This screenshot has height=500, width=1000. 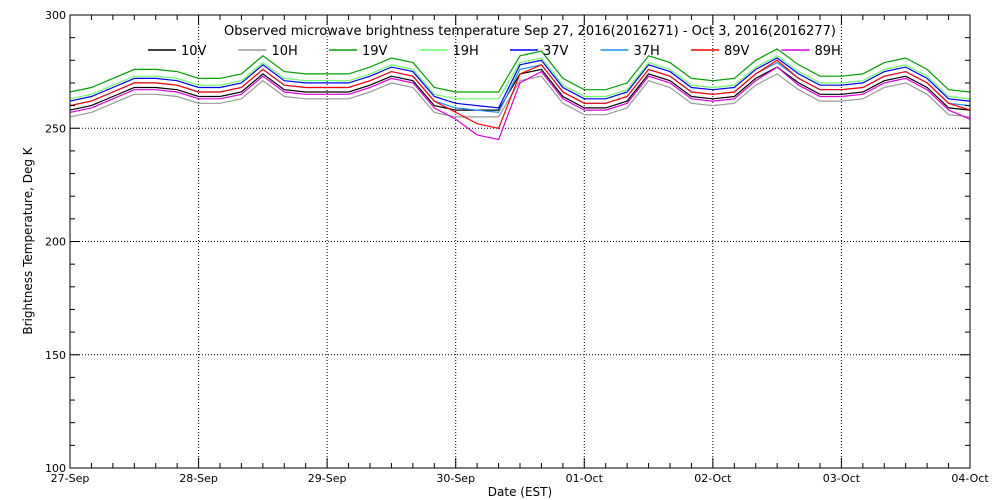 I want to click on series-line-19h, so click(x=520, y=77).